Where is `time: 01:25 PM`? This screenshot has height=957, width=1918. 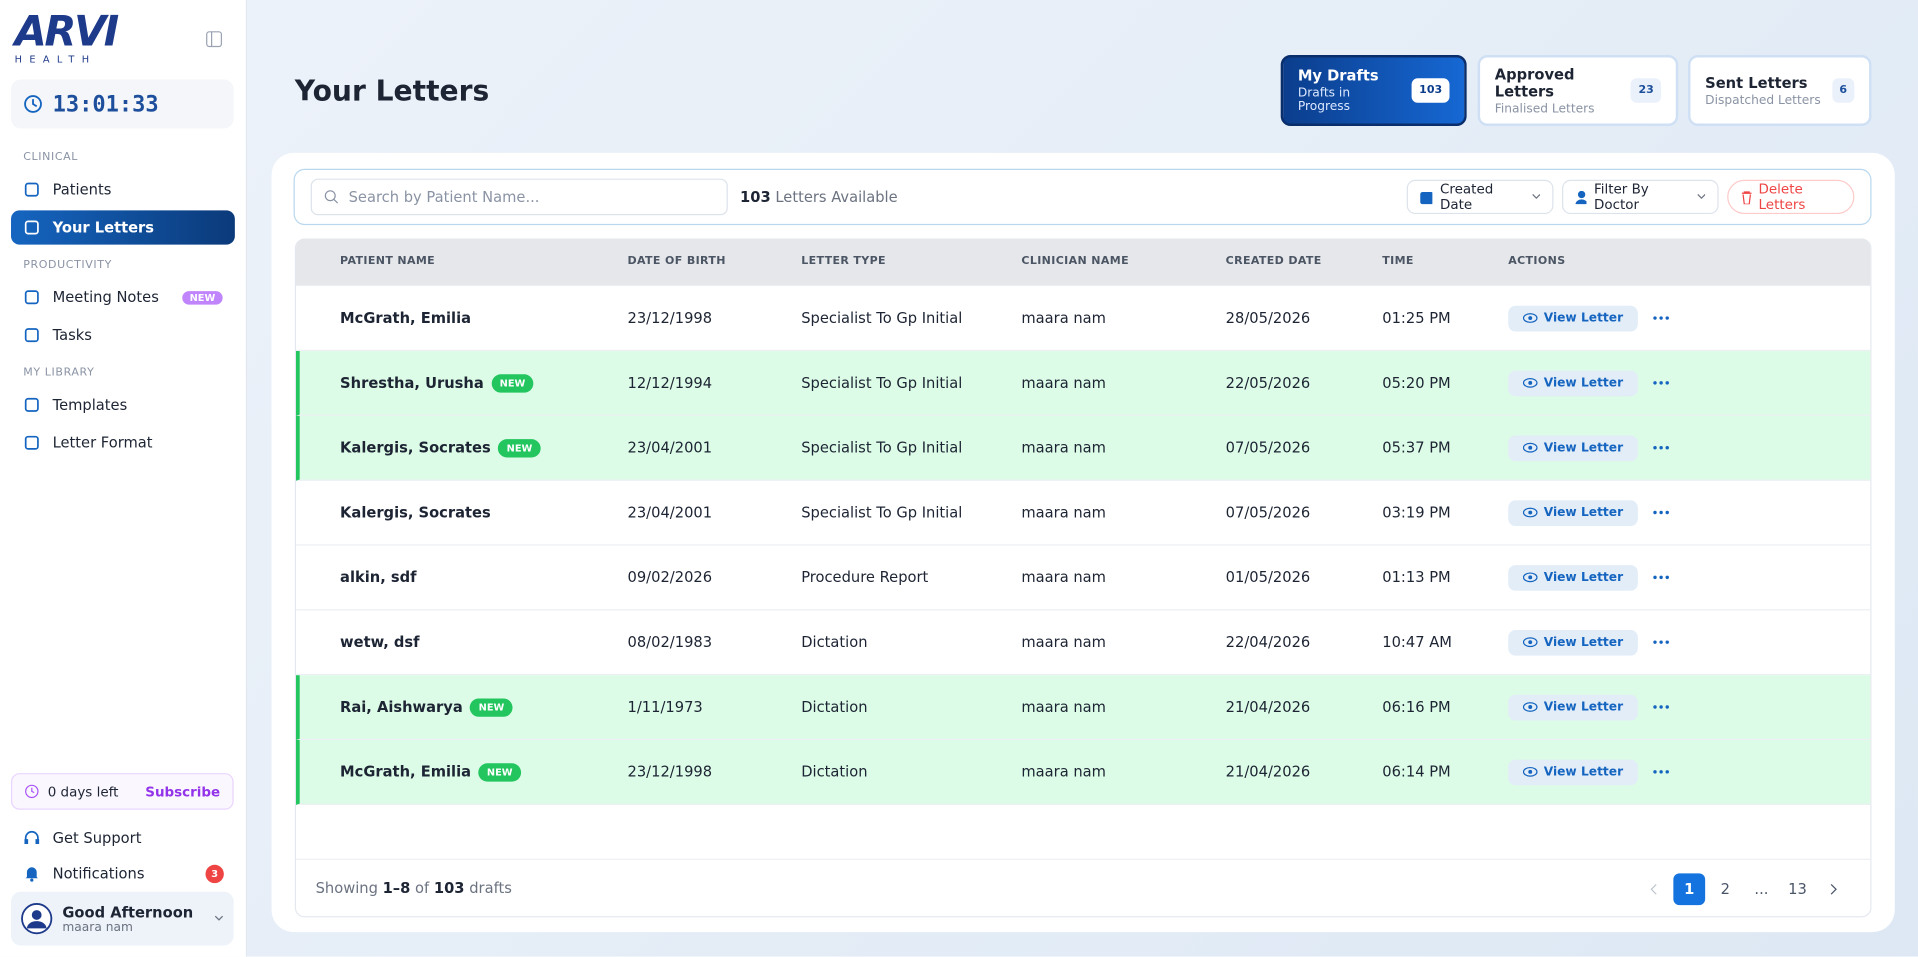 time: 01:25 PM is located at coordinates (1416, 318).